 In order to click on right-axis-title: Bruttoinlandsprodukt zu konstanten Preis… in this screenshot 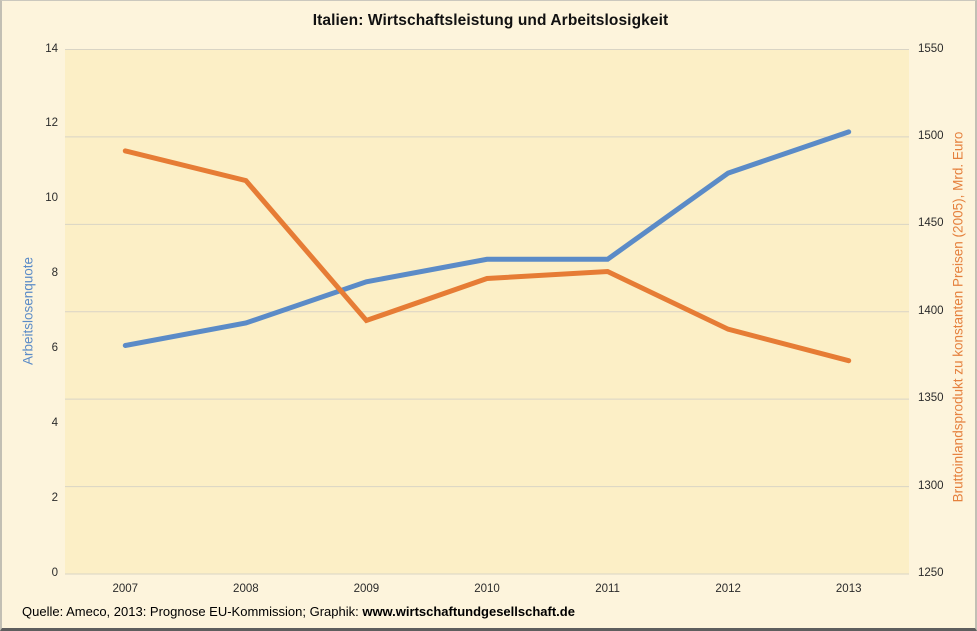, I will do `click(958, 317)`.